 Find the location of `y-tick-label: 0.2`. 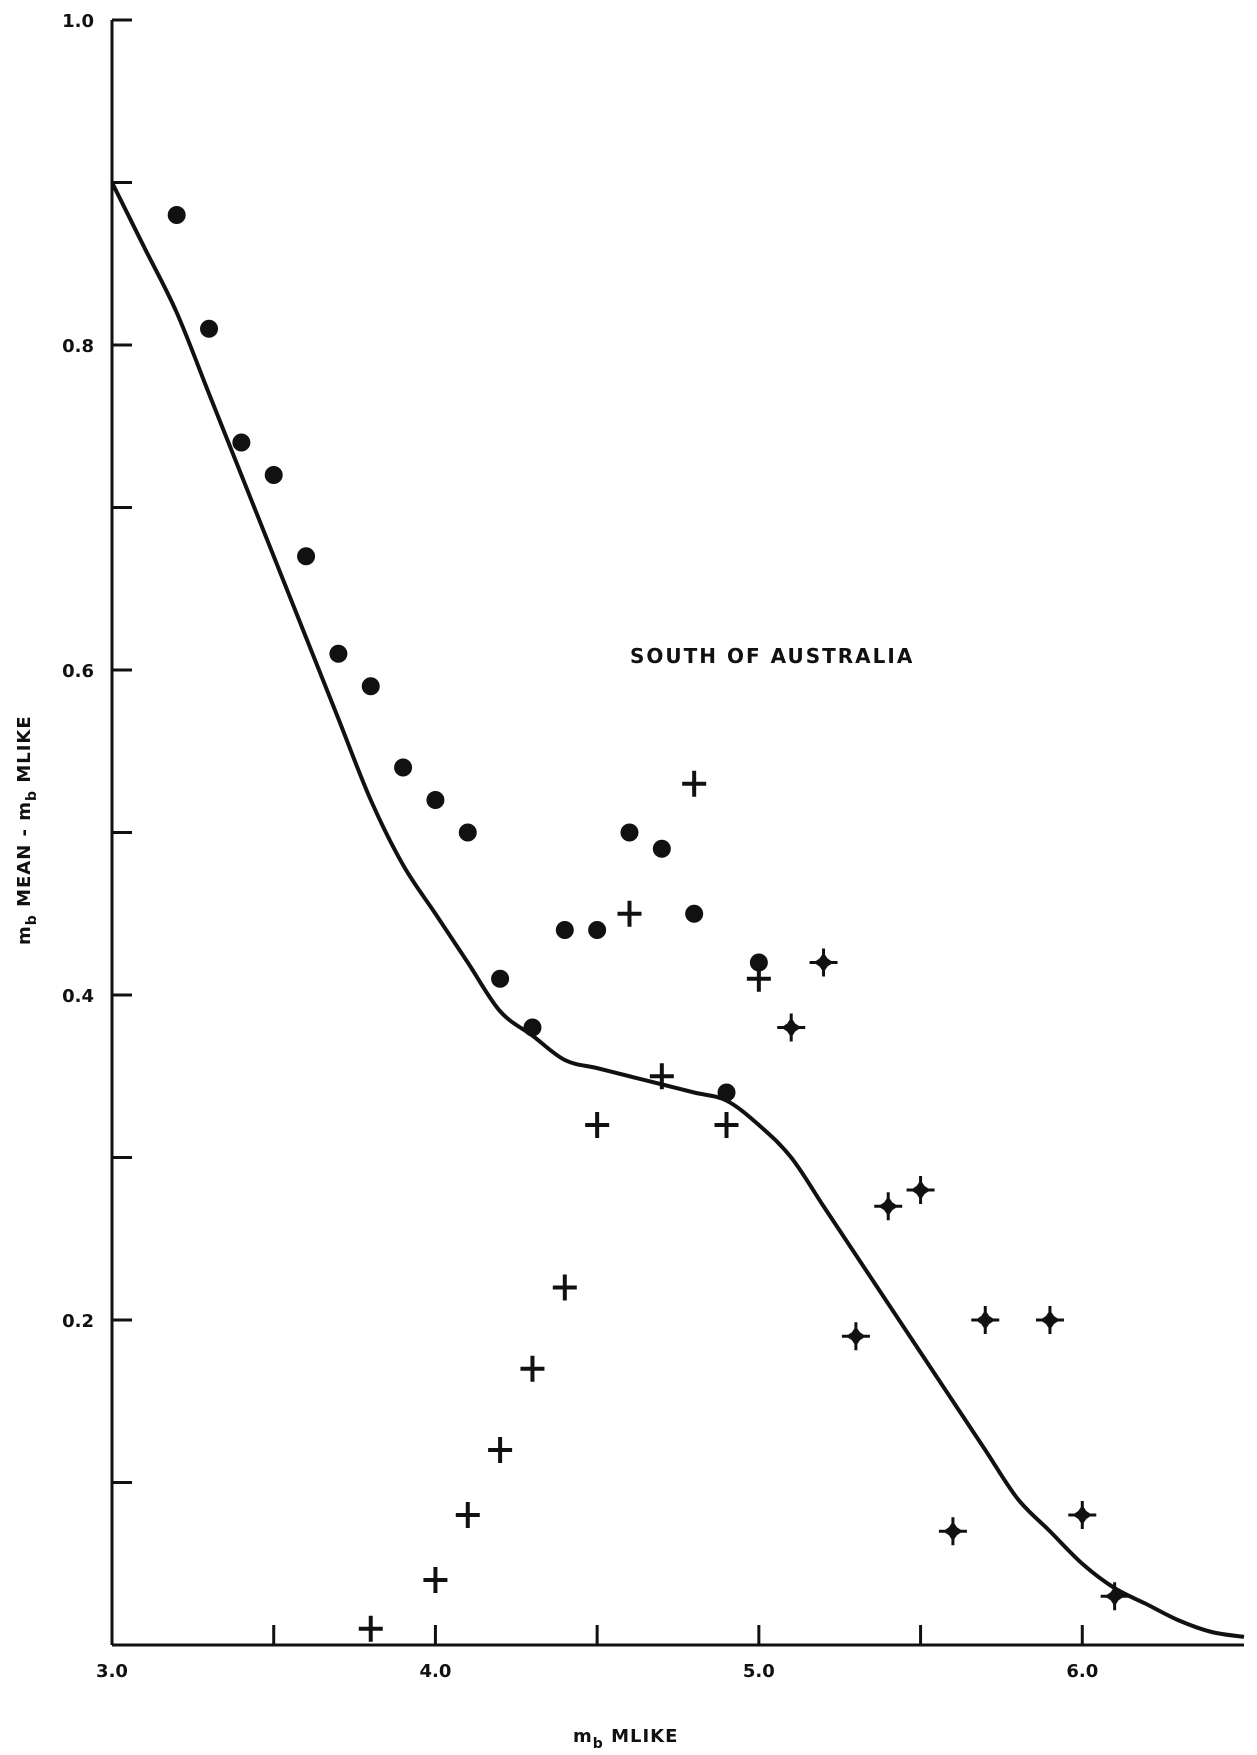

y-tick-label: 0.2 is located at coordinates (78, 1321).